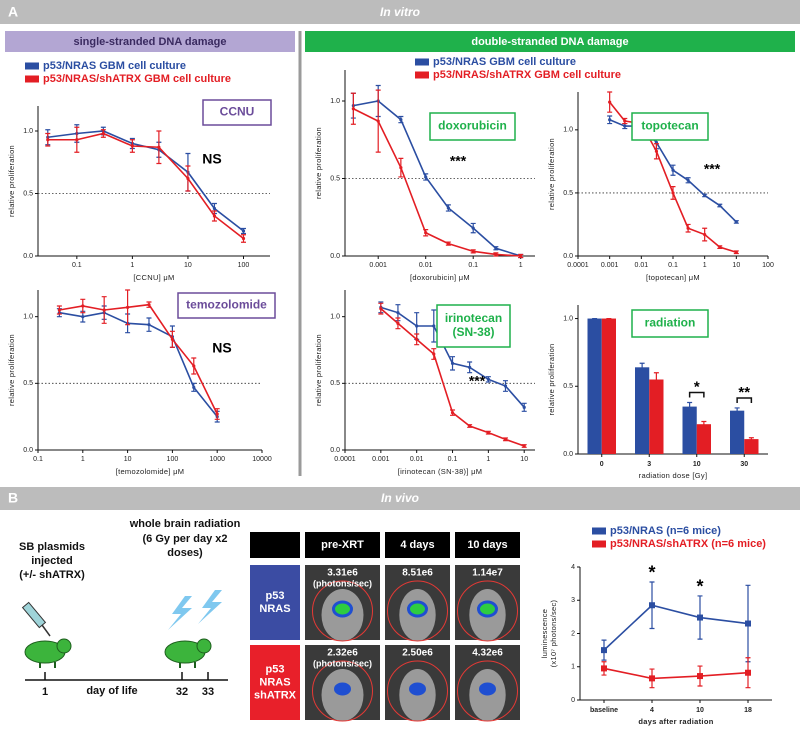 The height and width of the screenshot is (735, 800). I want to click on drug-label: (SN-38), so click(473, 332).